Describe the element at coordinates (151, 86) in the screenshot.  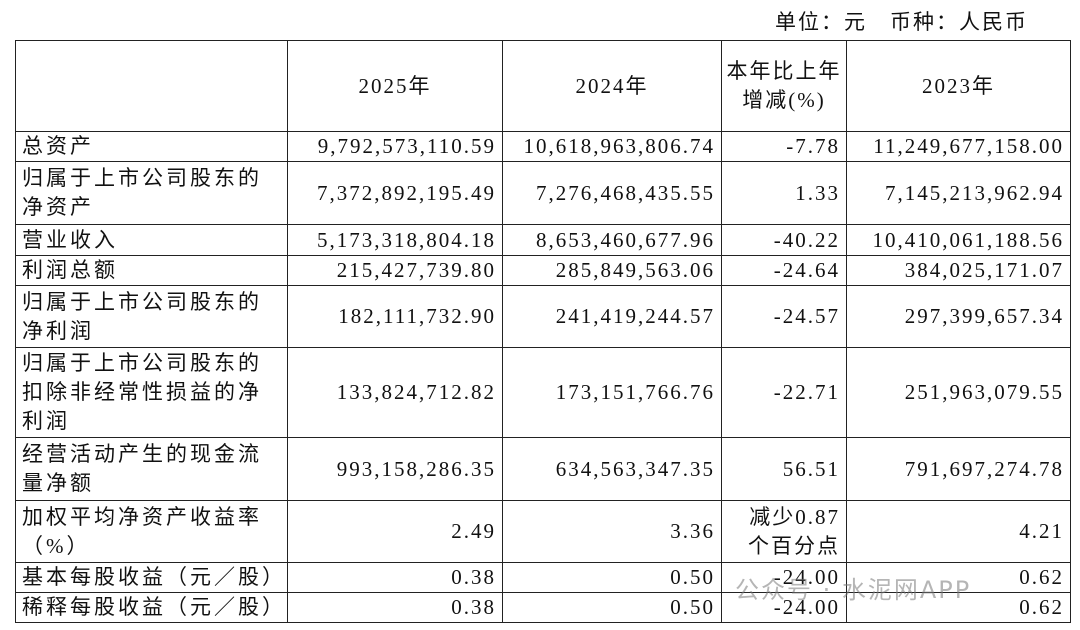
I see `header-cell` at that location.